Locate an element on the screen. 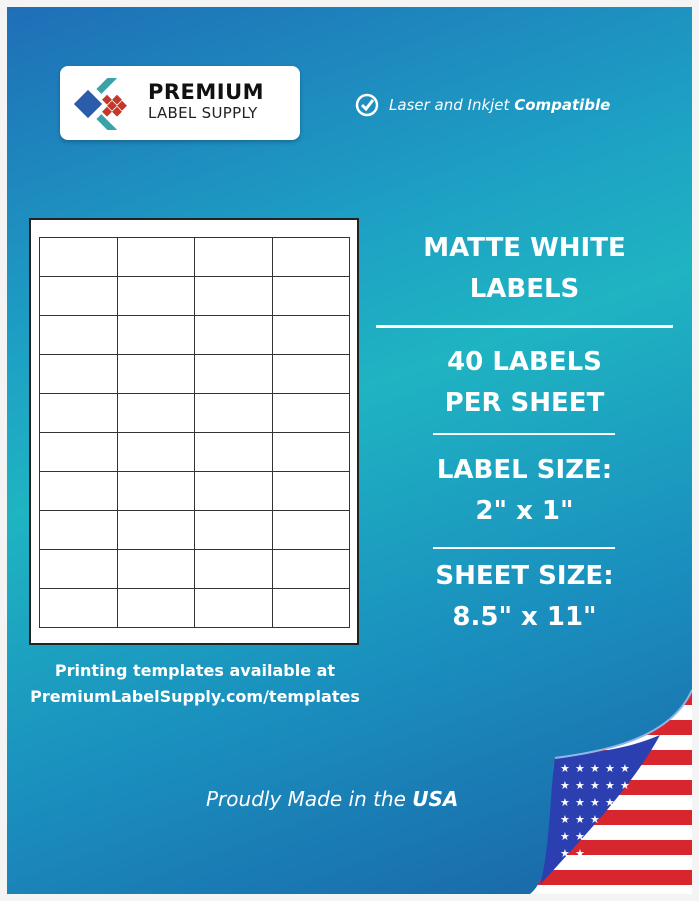  compatibility-note: Laser and Inkjet Compatible is located at coordinates (482, 105).